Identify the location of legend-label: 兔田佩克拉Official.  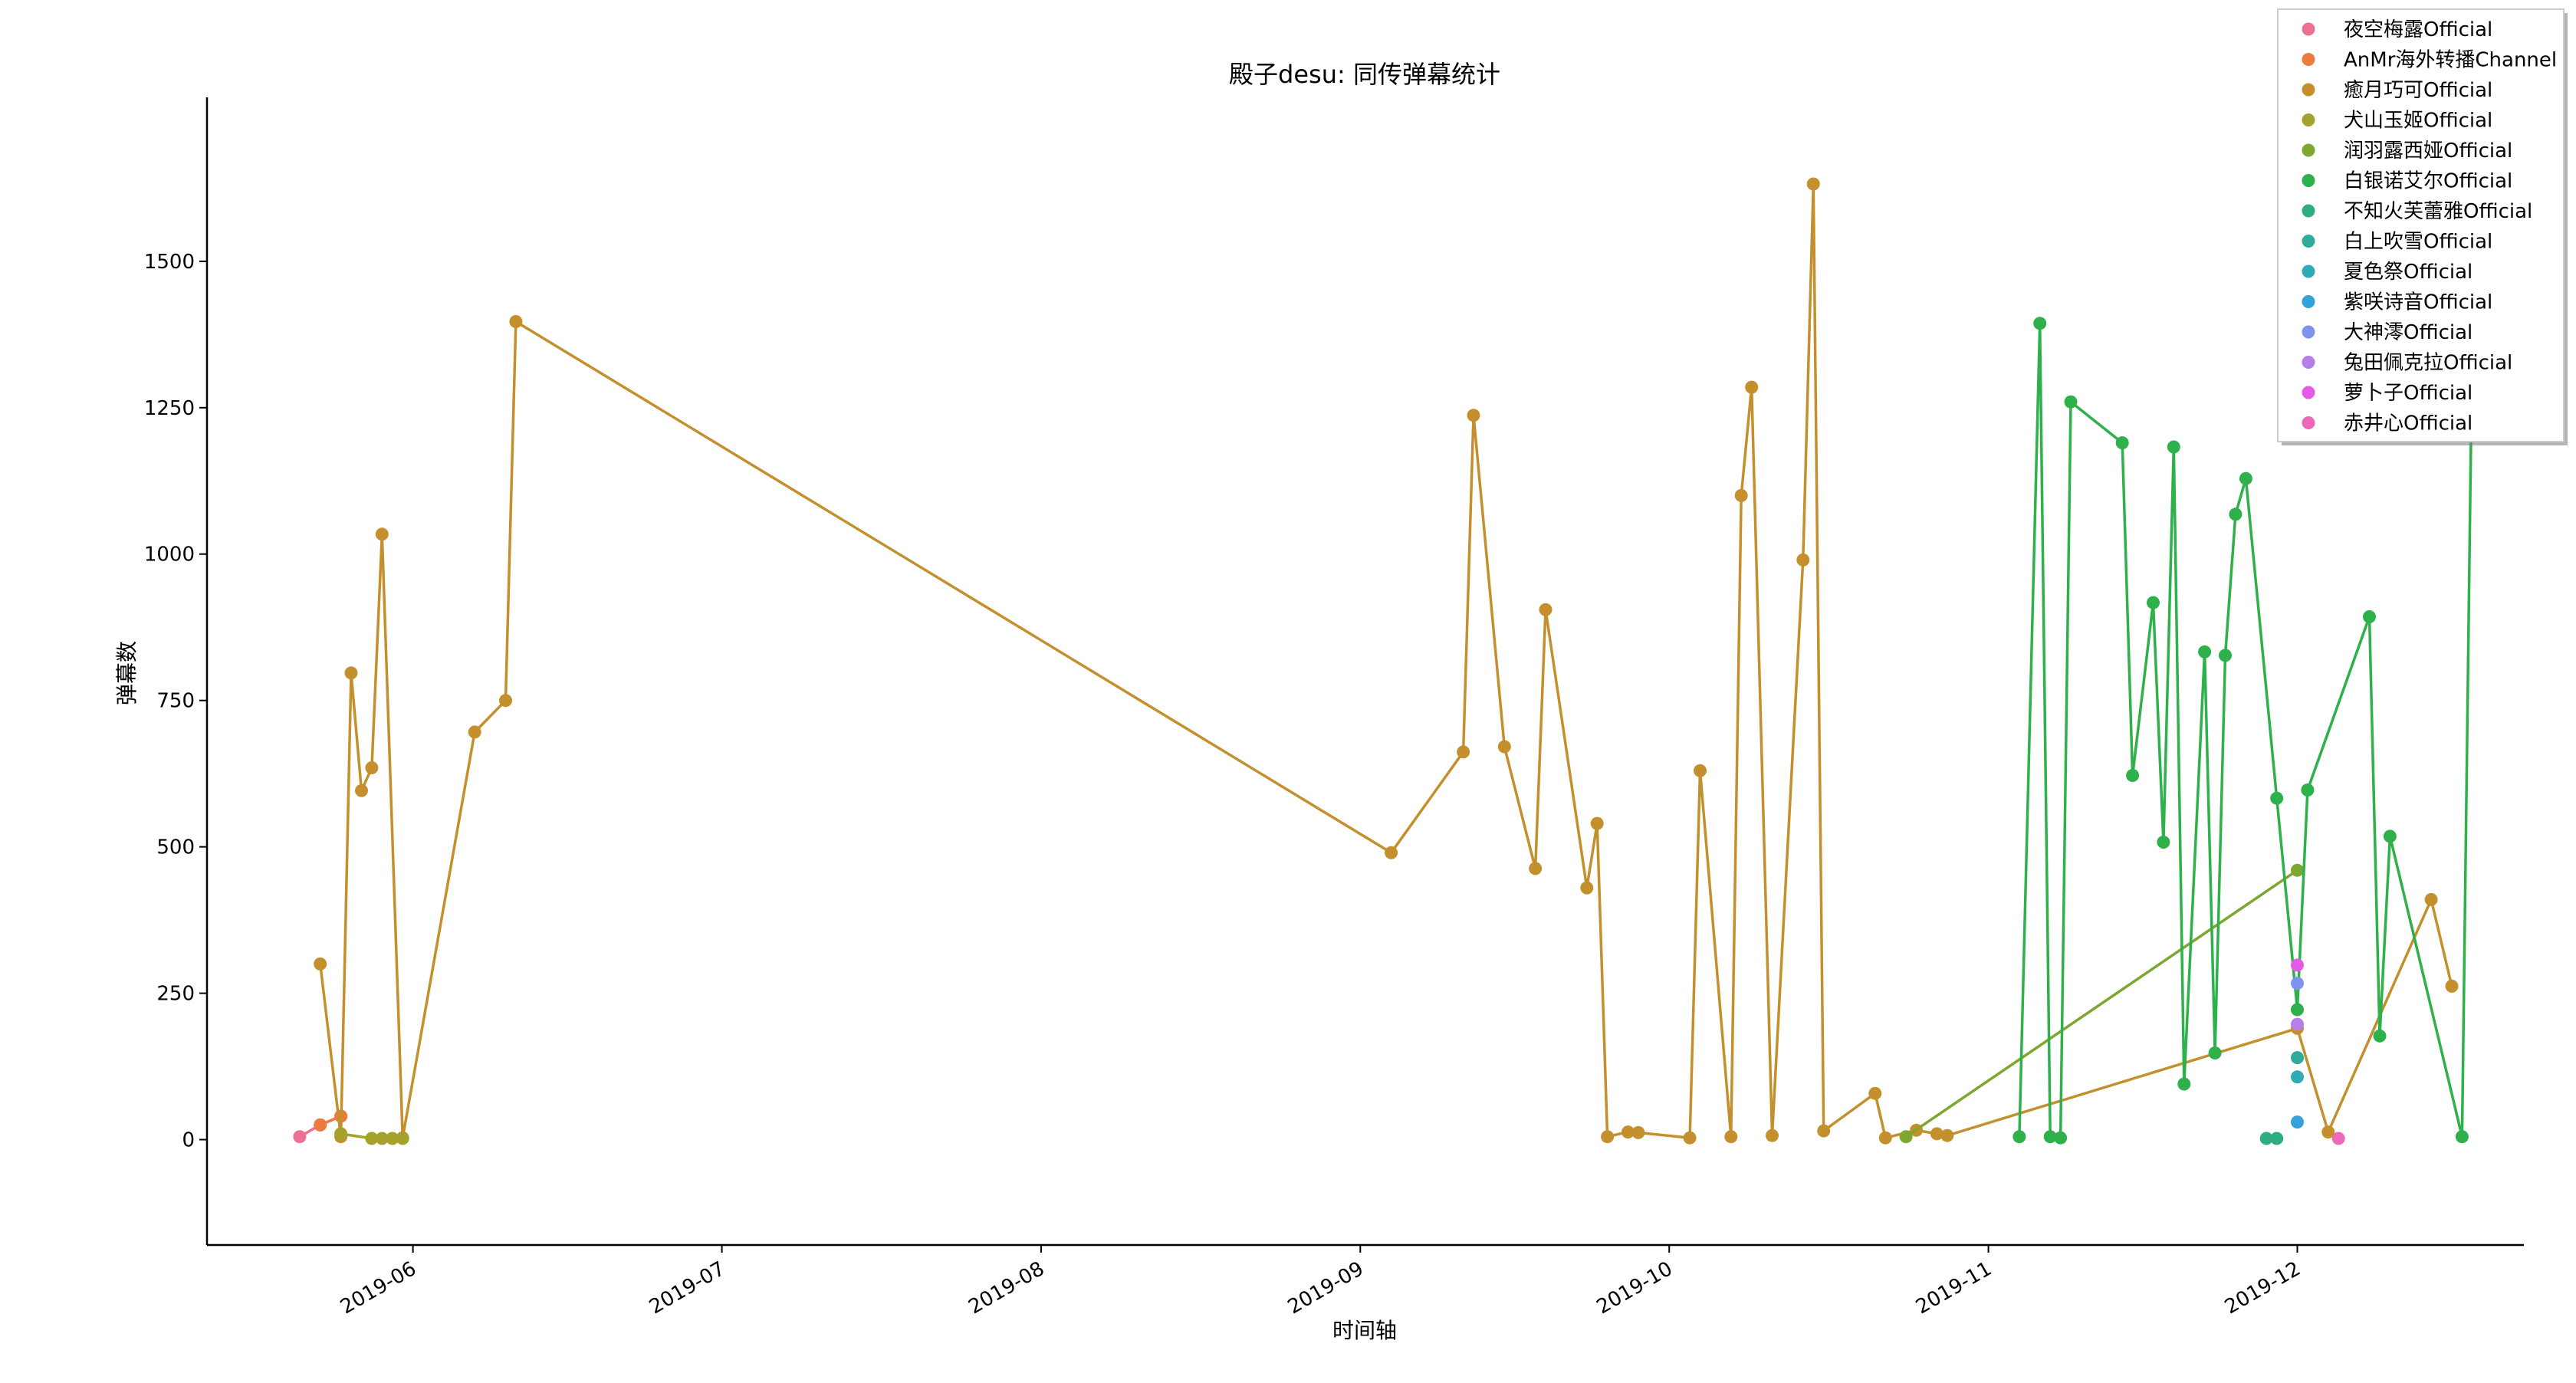
(2428, 363).